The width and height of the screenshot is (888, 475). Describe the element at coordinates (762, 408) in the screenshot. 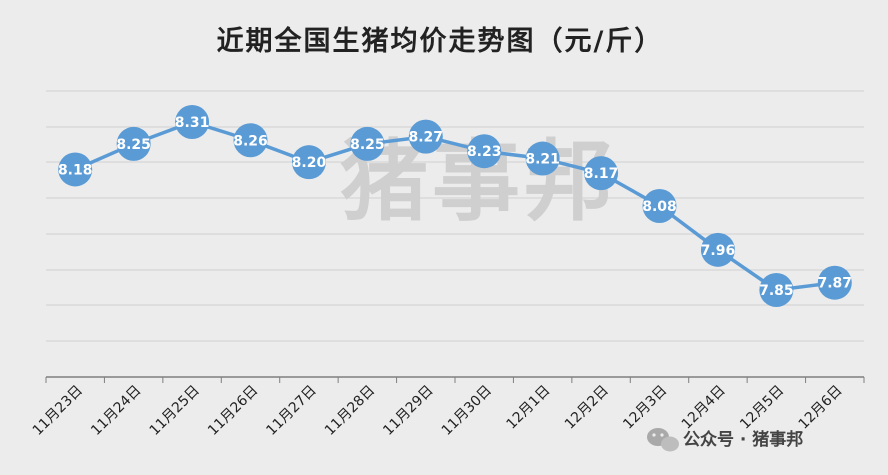

I see `x-tick-label: 12月5日` at that location.